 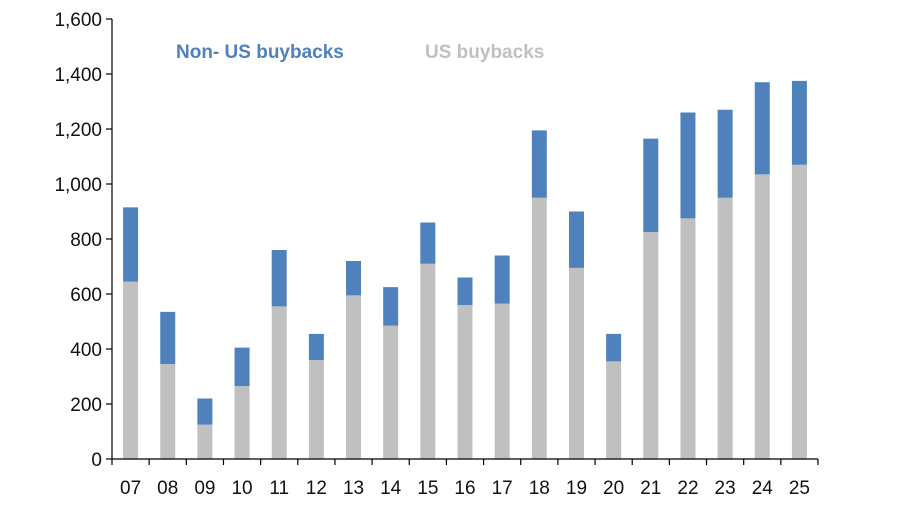 I want to click on x-tick-label: 10, so click(x=241, y=488).